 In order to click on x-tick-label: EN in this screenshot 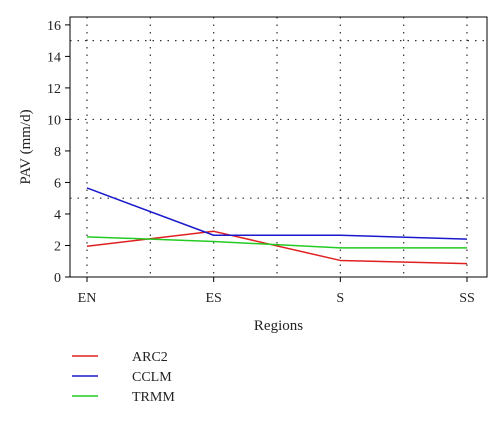, I will do `click(87, 298)`.